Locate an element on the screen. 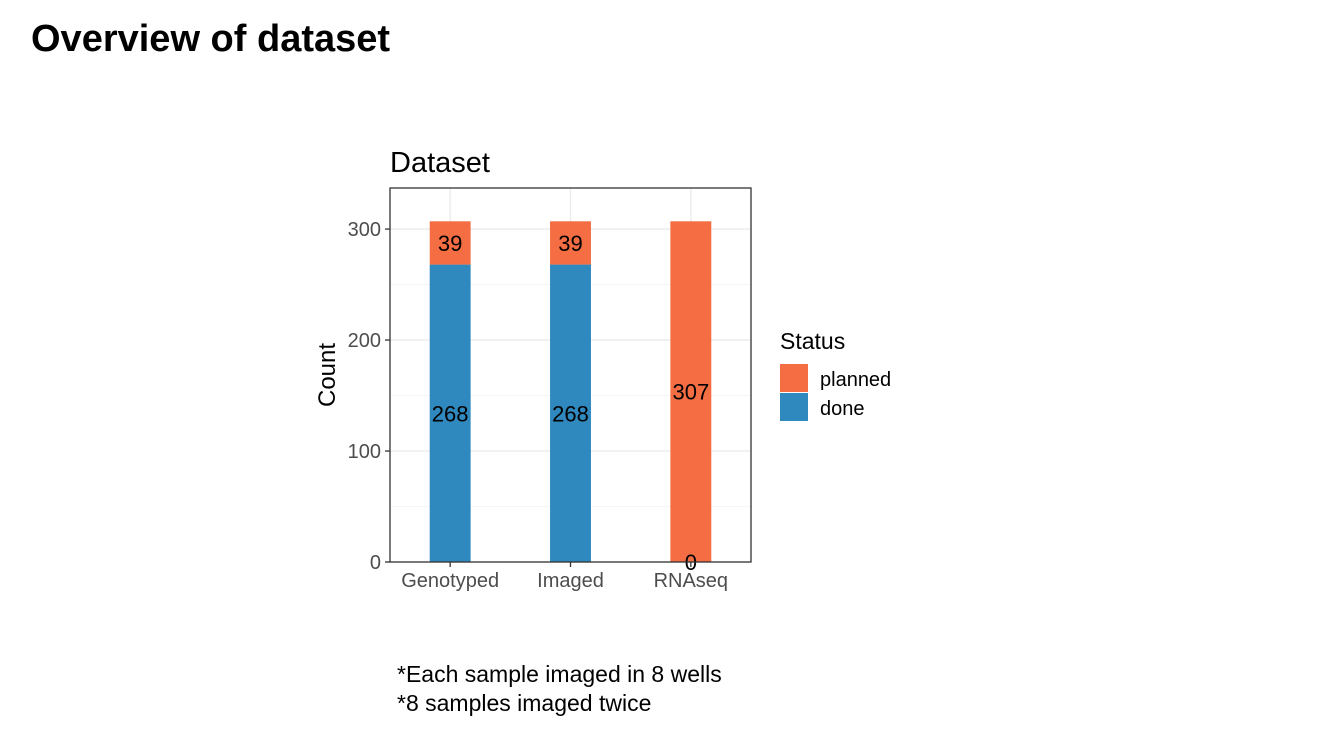  data-label: 307 is located at coordinates (690, 392).